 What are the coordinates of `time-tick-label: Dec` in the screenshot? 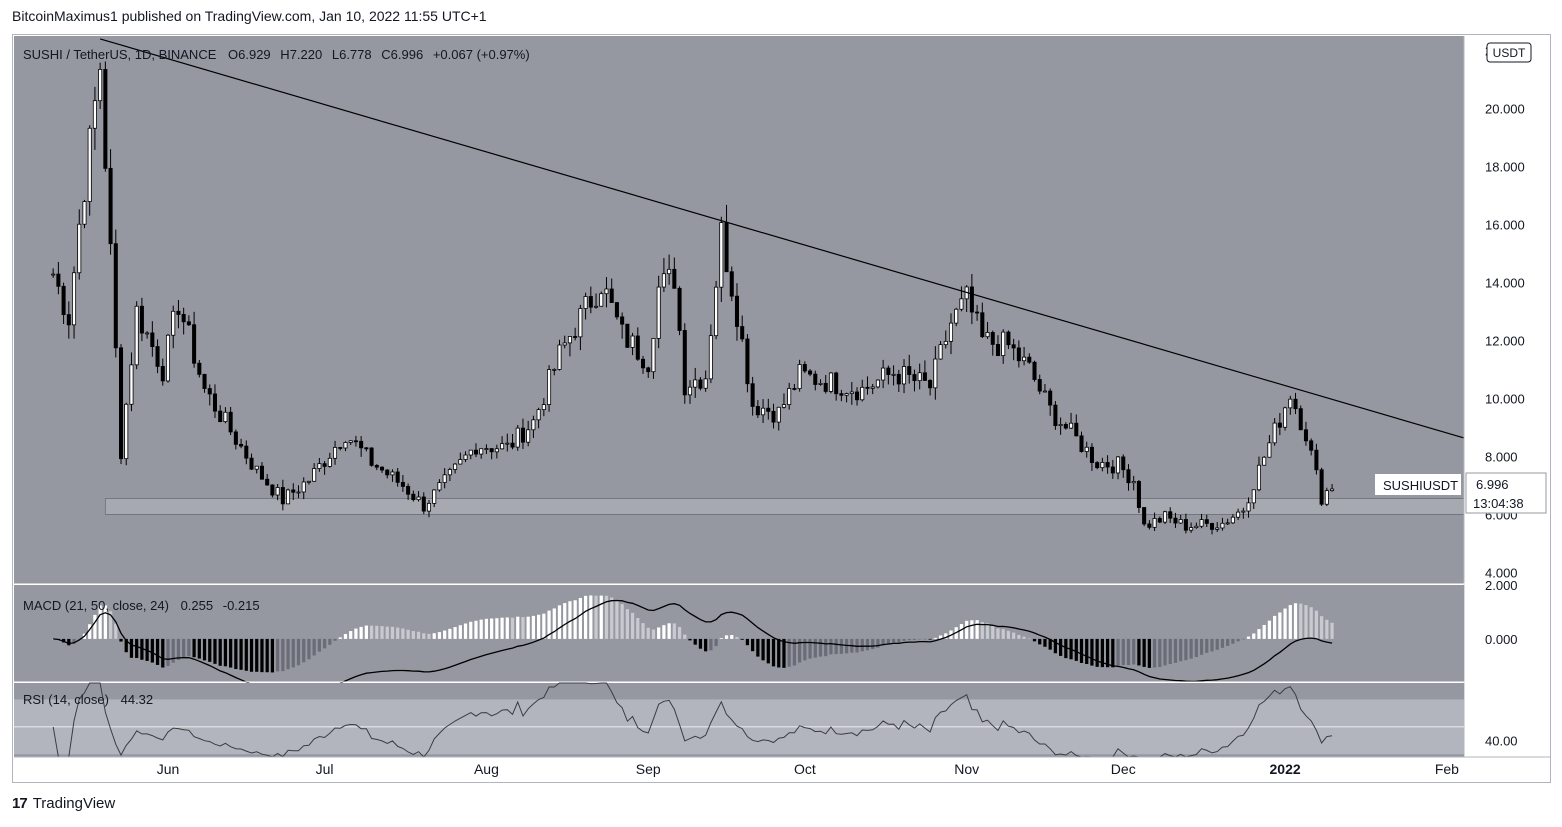 It's located at (1123, 769).